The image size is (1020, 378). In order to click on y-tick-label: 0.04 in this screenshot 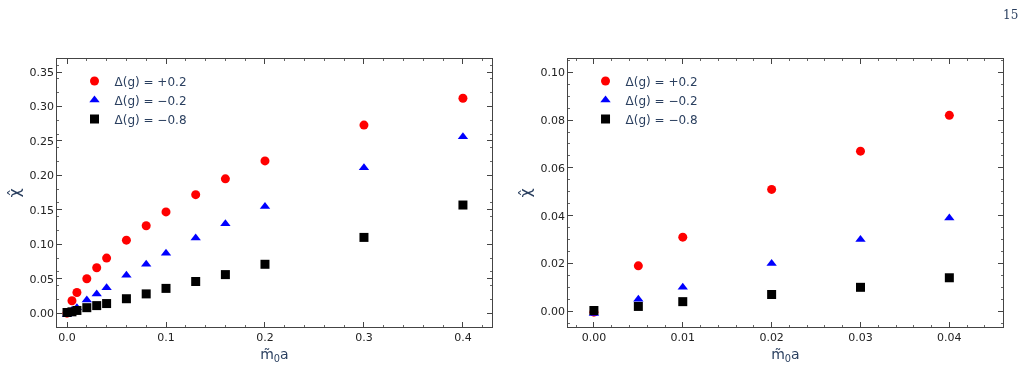, I will do `click(552, 216)`.